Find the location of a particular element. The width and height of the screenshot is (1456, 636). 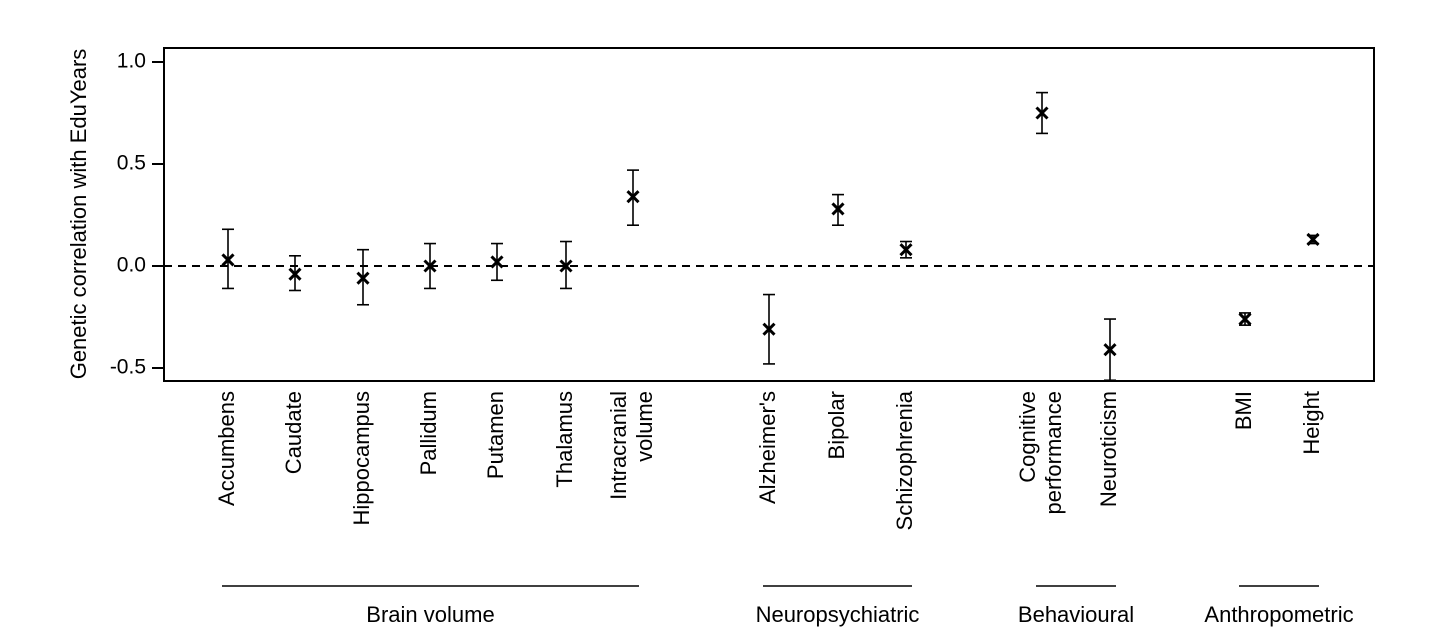

category-label-line: Hippocampus is located at coordinates (361, 458).